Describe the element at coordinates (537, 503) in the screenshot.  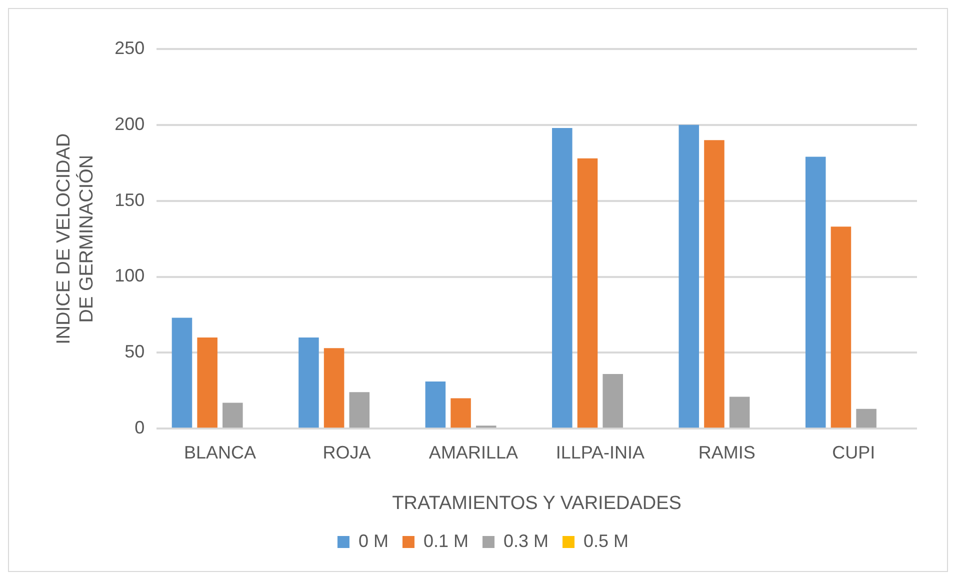
I see `x-axis-title: TRATAMIENTOS Y VARIEDADES` at that location.